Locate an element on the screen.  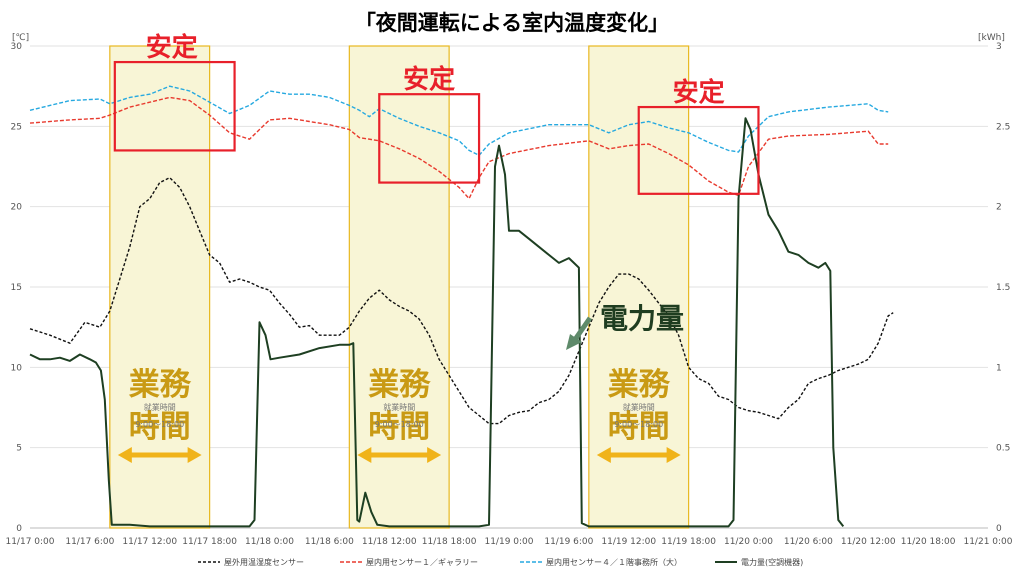
x-tick-label: 11/21 0:00 is located at coordinates (987, 542).